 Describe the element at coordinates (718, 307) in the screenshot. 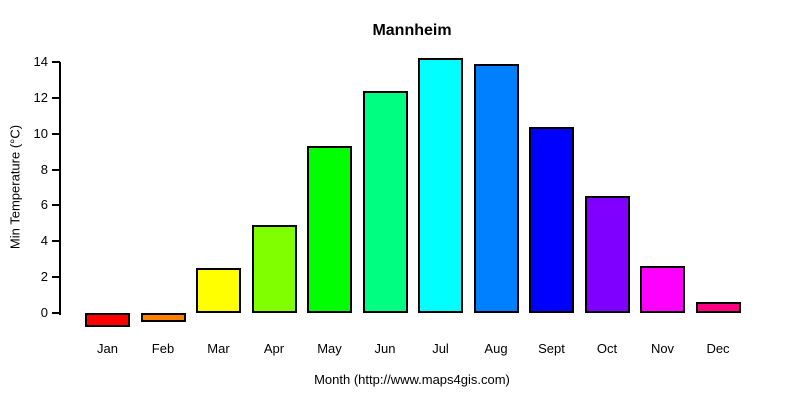

I see `bar-dec` at that location.